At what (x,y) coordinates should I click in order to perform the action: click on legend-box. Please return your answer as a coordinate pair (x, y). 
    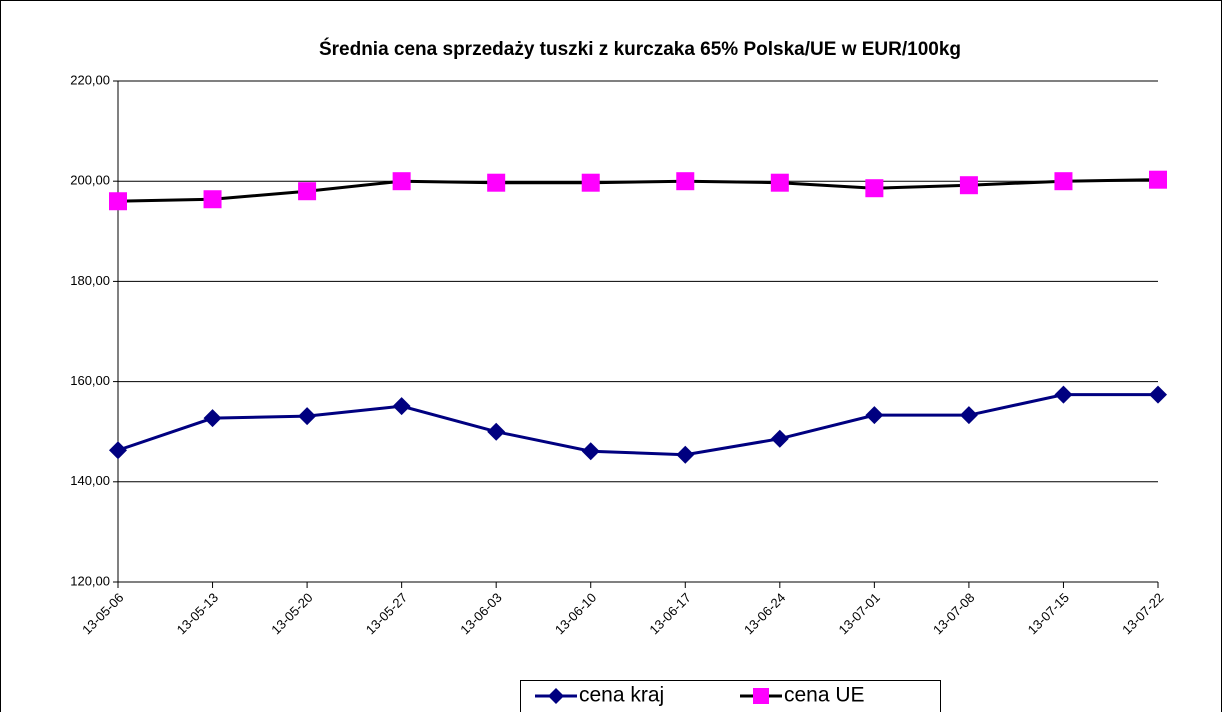
    Looking at the image, I should click on (730, 696).